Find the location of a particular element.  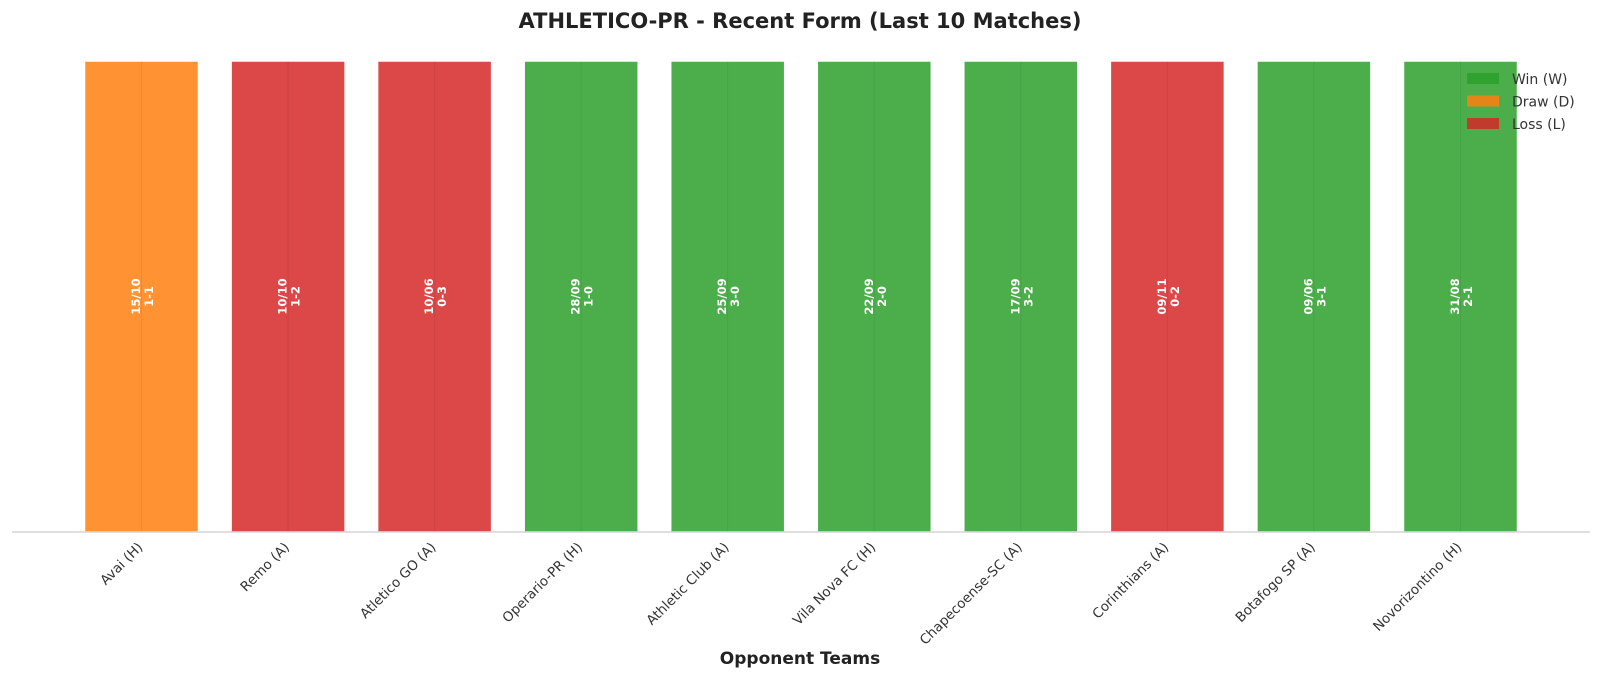

bar-label-2: 10/060-3 is located at coordinates (435, 296).